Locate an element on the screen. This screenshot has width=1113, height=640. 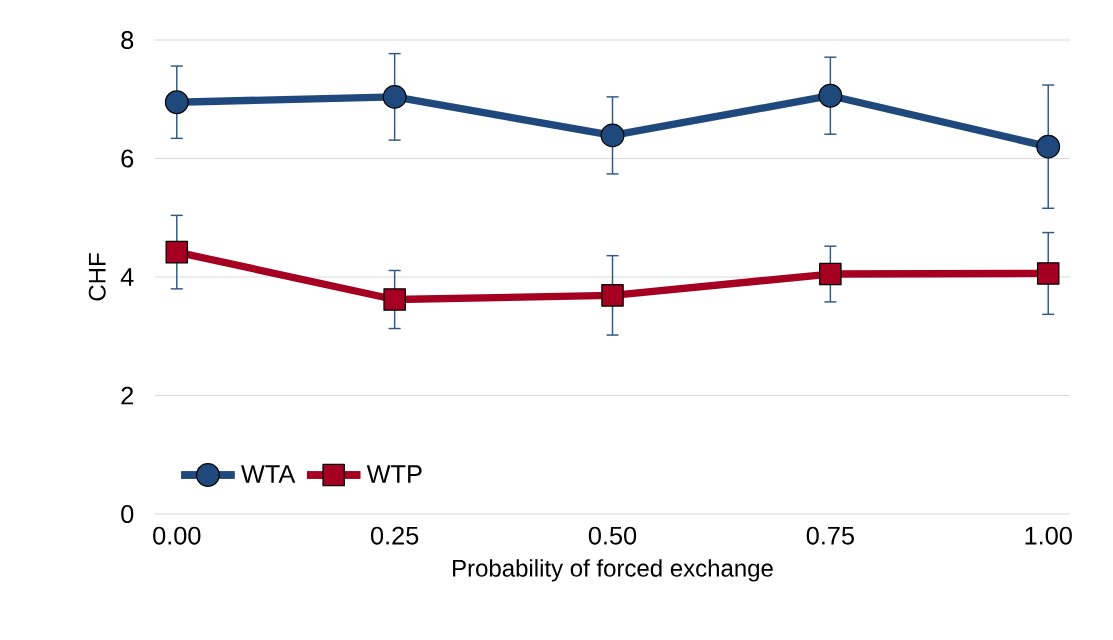
y-tick-label: 0 is located at coordinates (127, 514).